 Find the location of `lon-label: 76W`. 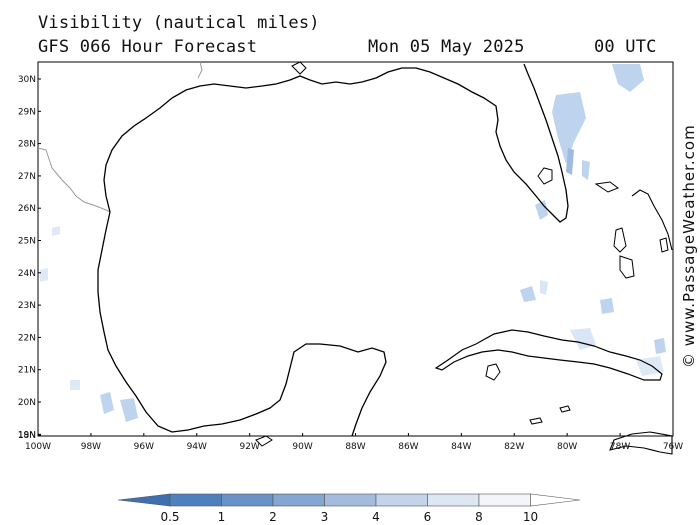

lon-label: 76W is located at coordinates (673, 447).